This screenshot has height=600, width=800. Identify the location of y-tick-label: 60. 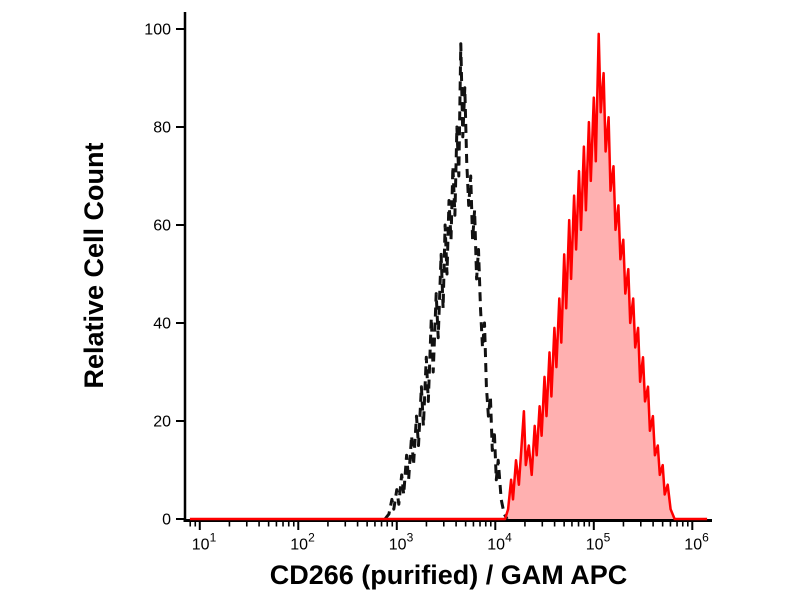
(162, 226).